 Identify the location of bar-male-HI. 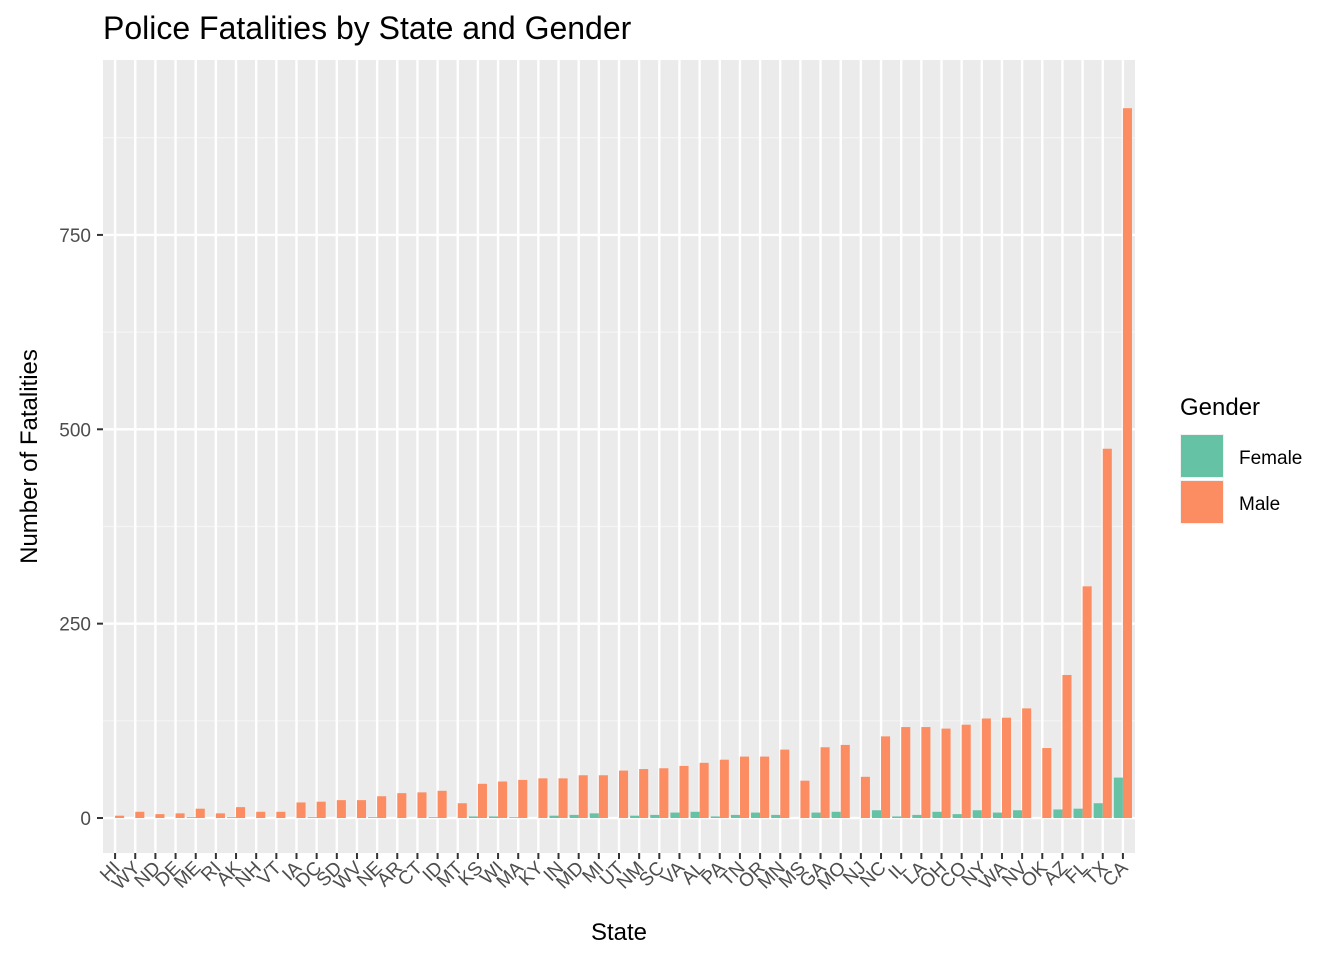
(120, 817).